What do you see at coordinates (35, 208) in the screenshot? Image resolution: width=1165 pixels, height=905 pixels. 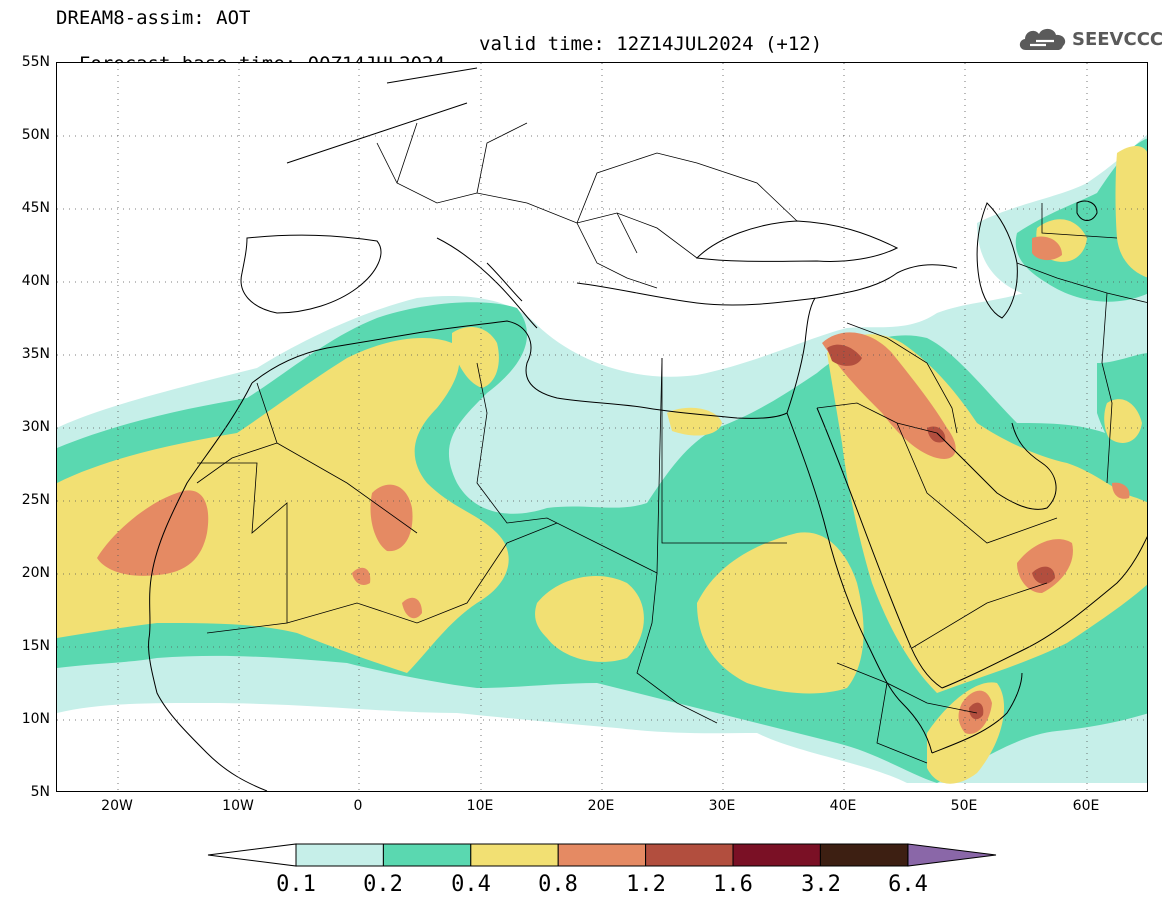 I see `lat-label-45n: 45N` at bounding box center [35, 208].